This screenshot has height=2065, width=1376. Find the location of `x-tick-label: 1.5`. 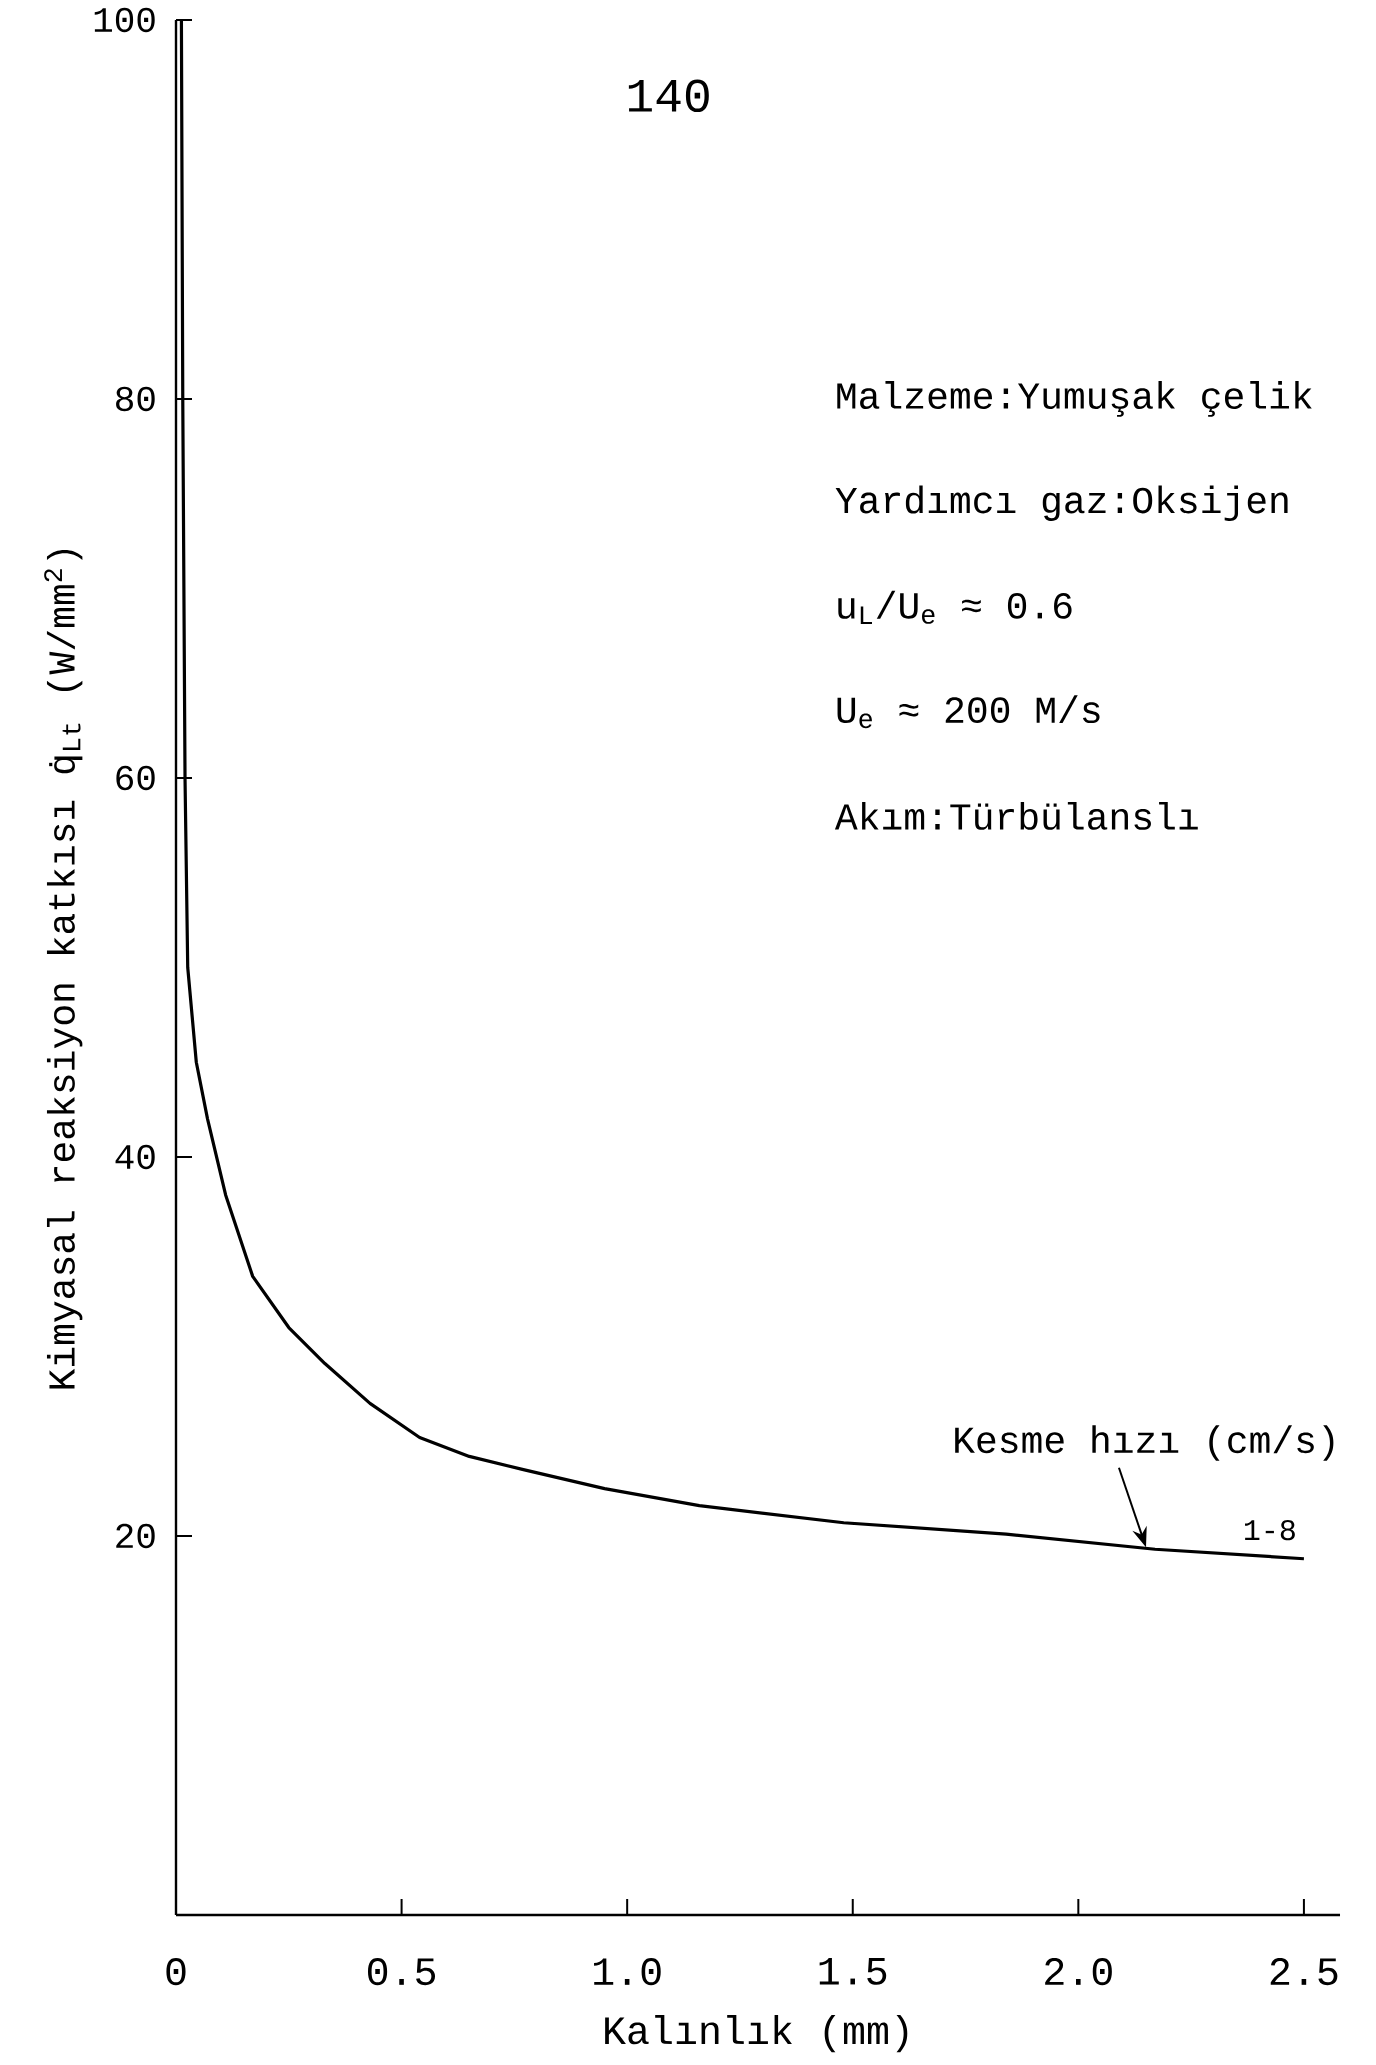

x-tick-label: 1.5 is located at coordinates (853, 1971).